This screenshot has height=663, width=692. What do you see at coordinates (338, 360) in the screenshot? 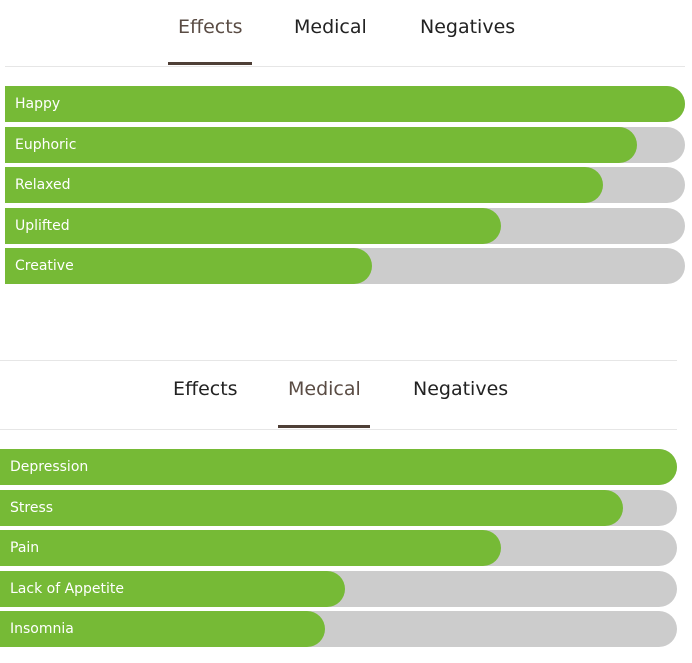
I see `panel-divider` at bounding box center [338, 360].